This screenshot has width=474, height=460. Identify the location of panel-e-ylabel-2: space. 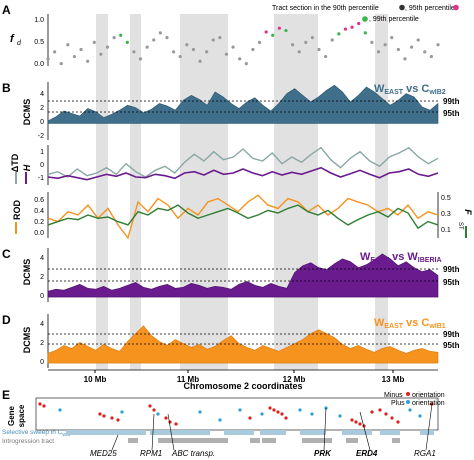
(21, 415).